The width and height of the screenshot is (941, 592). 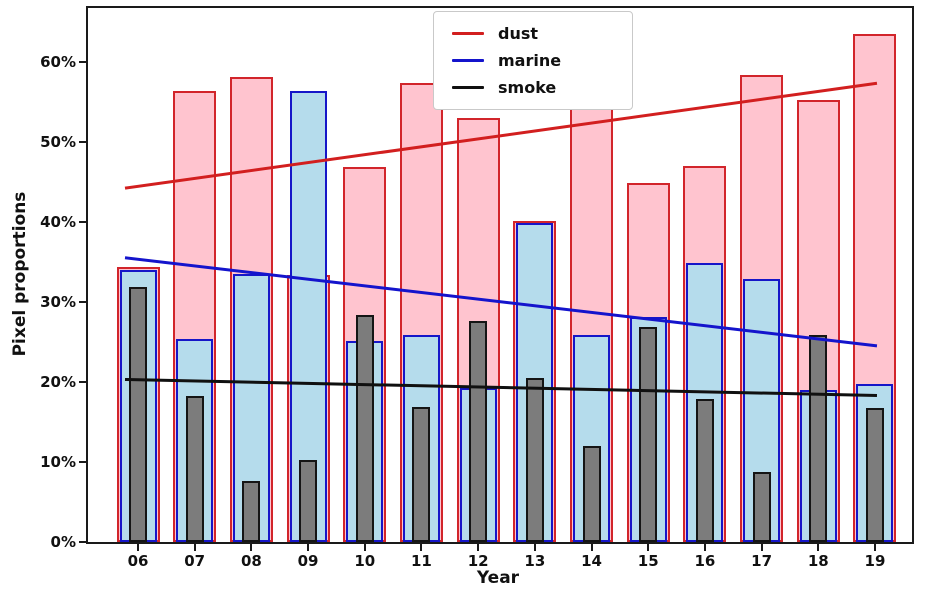 What do you see at coordinates (58, 141) in the screenshot?
I see `y-tick-label-50: 50%` at bounding box center [58, 141].